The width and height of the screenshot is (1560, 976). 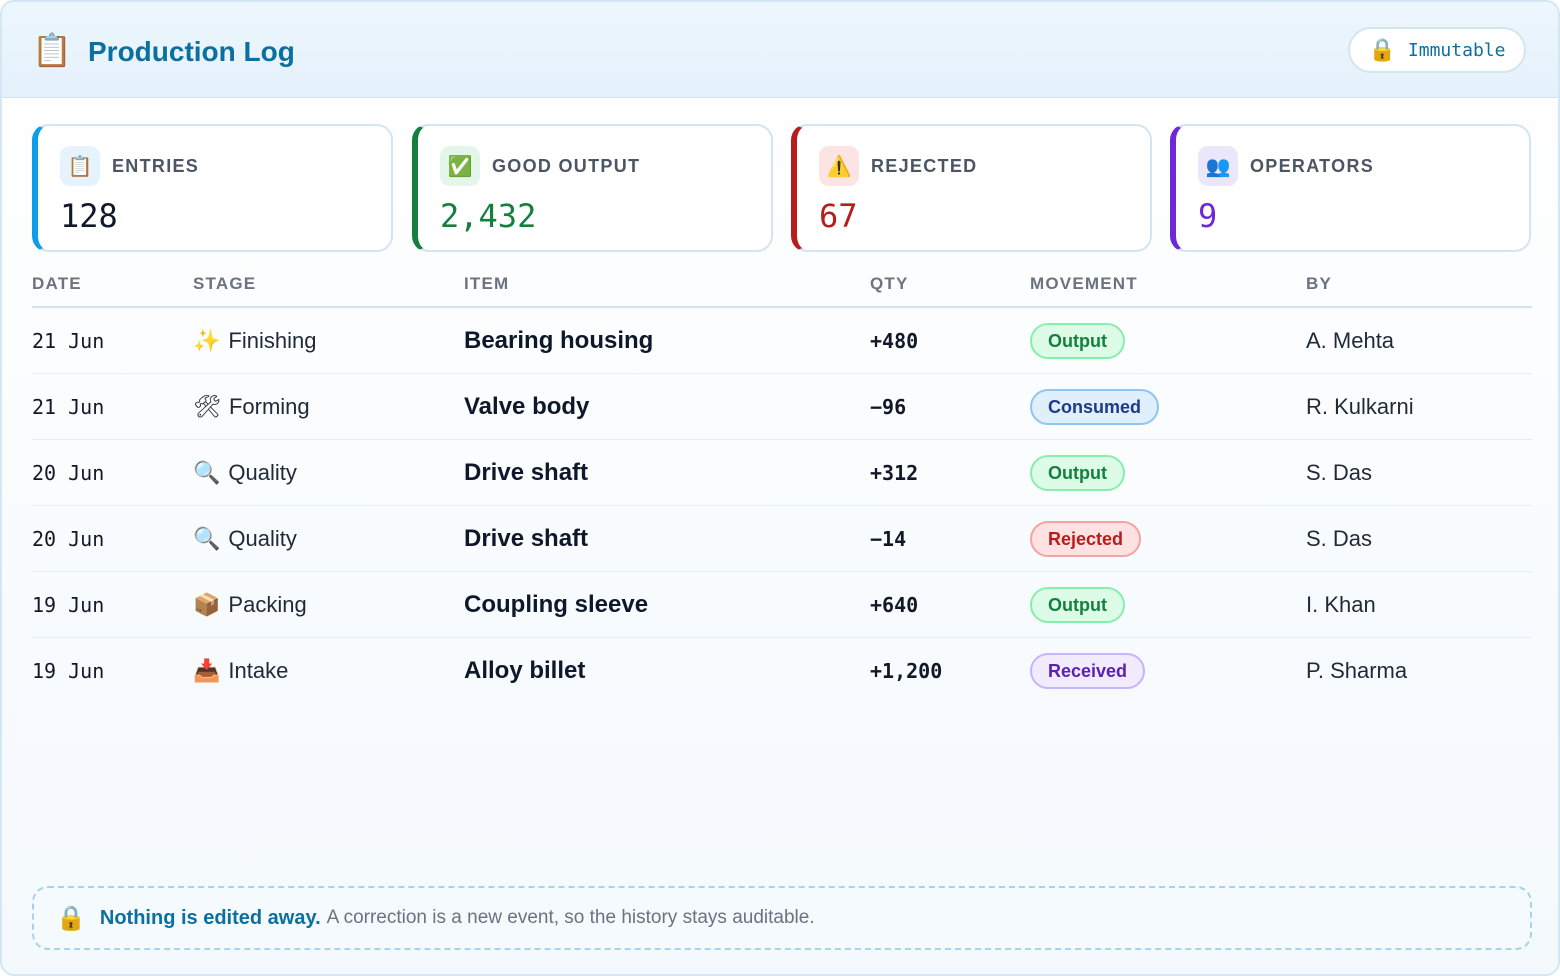 What do you see at coordinates (488, 216) in the screenshot?
I see `stat-value: 2,432` at bounding box center [488, 216].